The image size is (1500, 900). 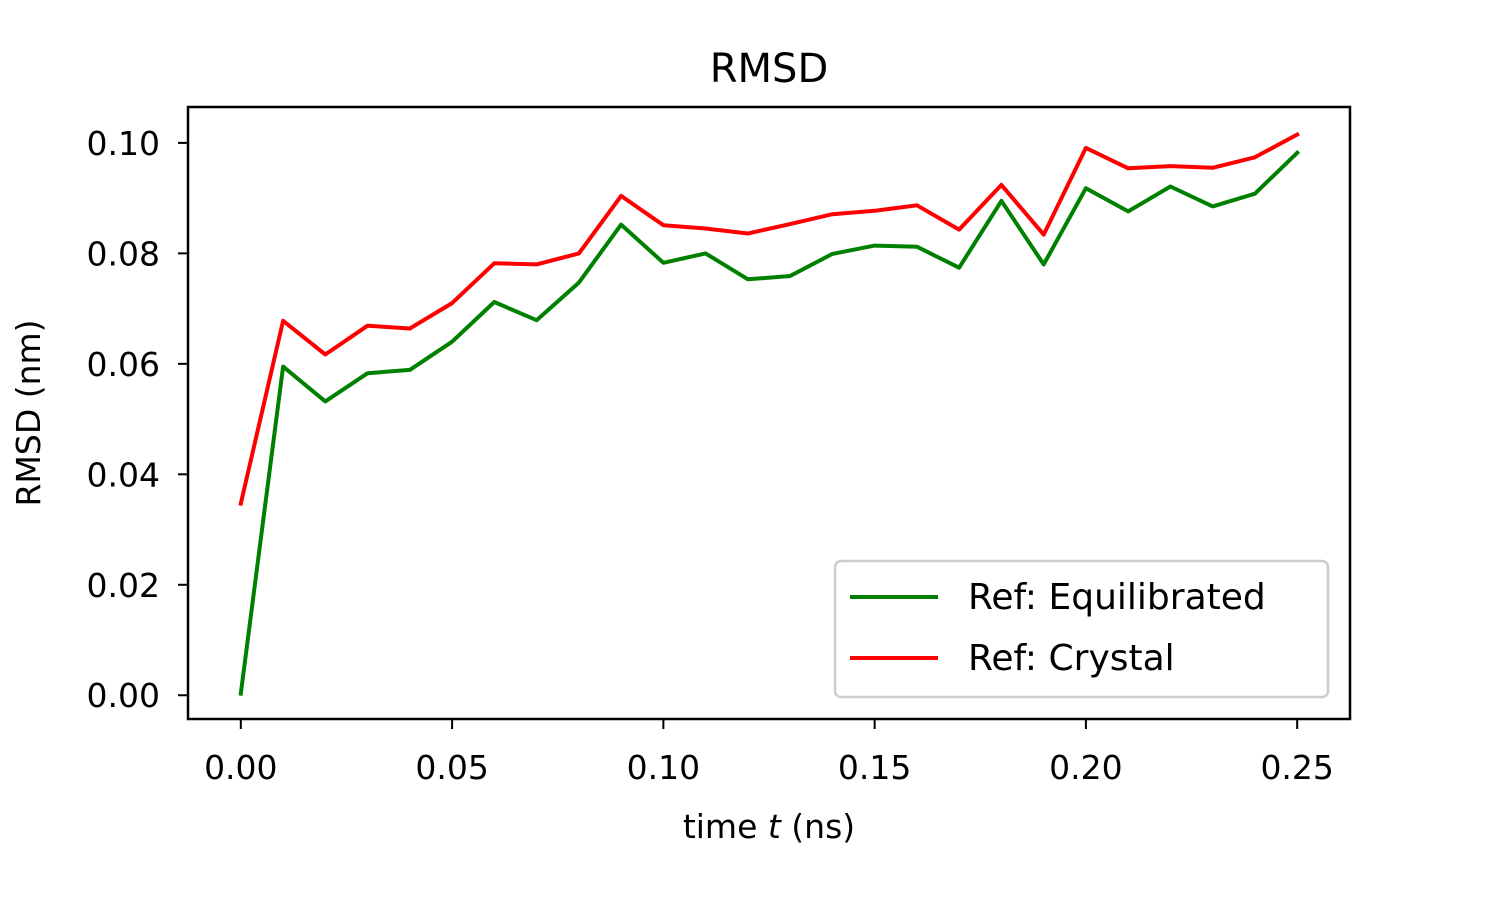 What do you see at coordinates (725, 826) in the screenshot?
I see `x-axis-label-prefix: time` at bounding box center [725, 826].